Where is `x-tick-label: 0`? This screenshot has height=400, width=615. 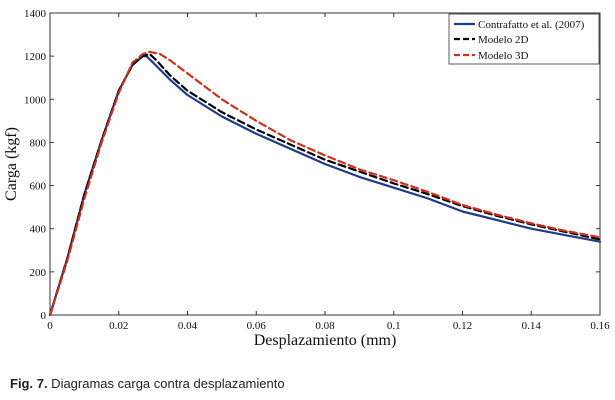 x-tick-label: 0 is located at coordinates (50, 326).